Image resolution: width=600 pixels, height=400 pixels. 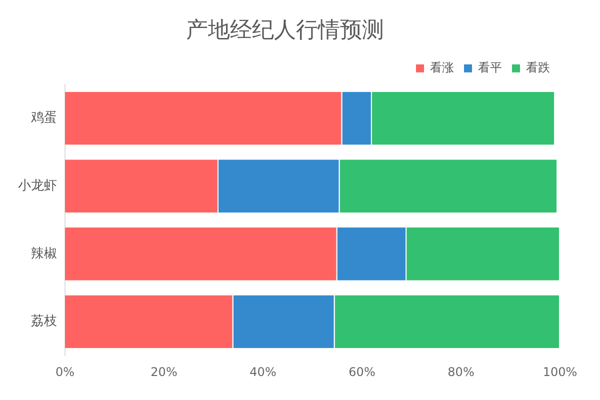 What do you see at coordinates (164, 371) in the screenshot?
I see `x-tick-label: 20%` at bounding box center [164, 371].